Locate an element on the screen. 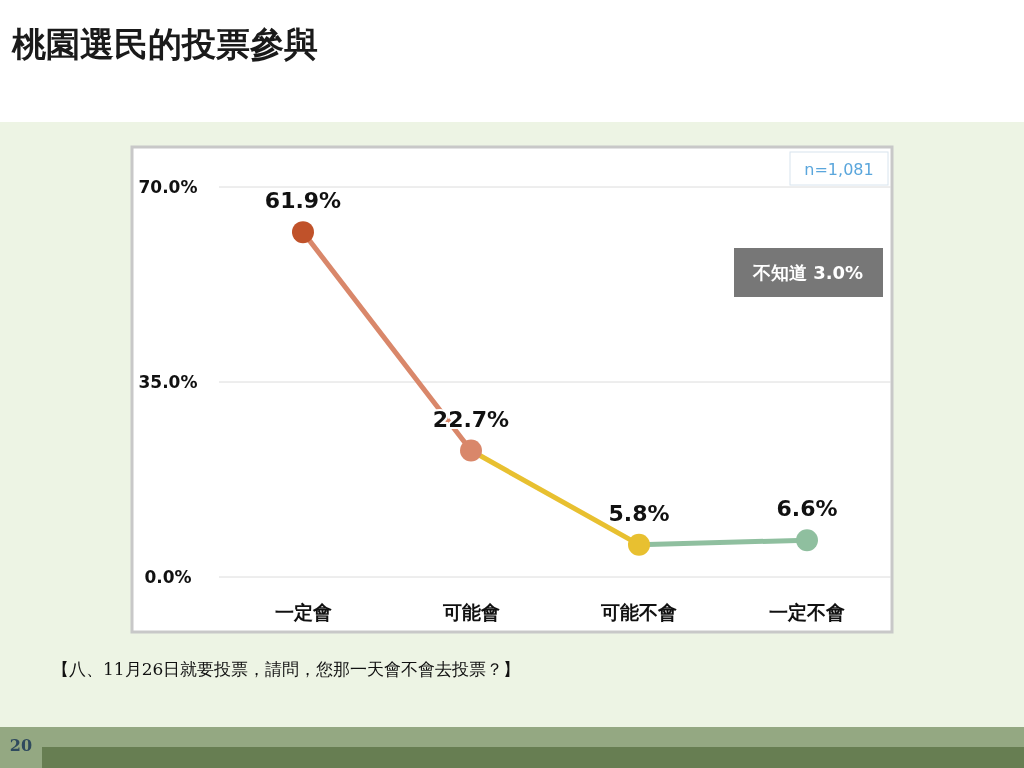  annotation: 不知道 3.0% is located at coordinates (807, 272).